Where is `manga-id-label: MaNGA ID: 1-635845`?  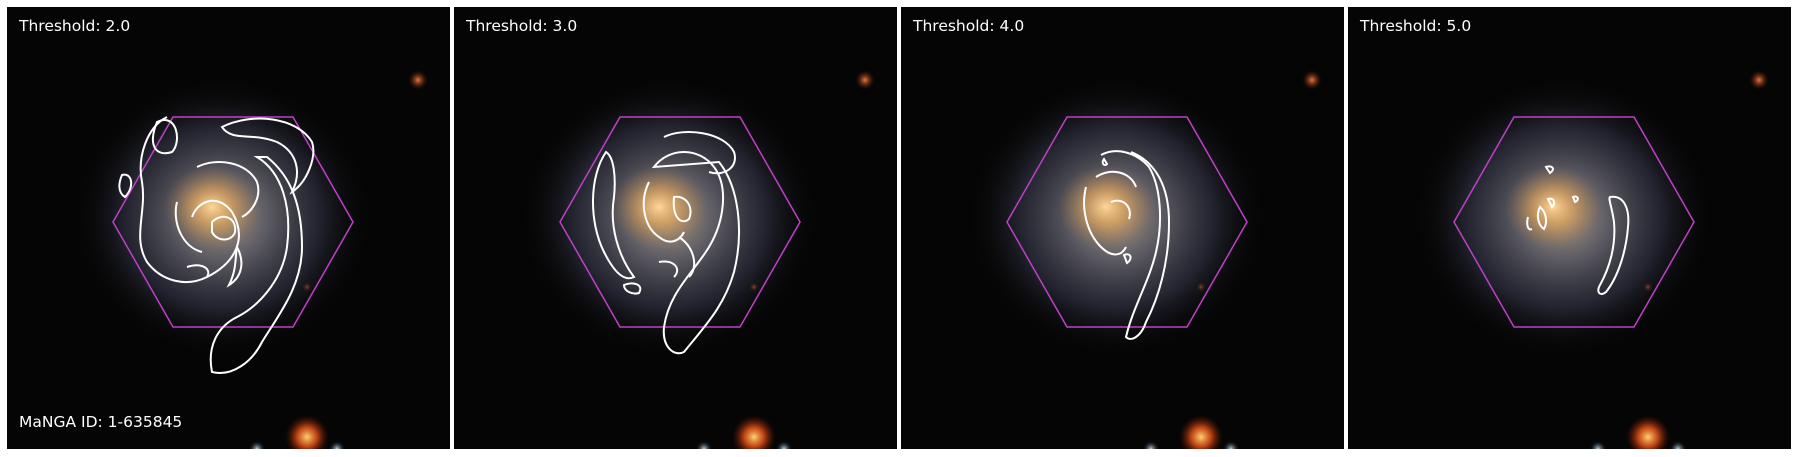 manga-id-label: MaNGA ID: 1-635845 is located at coordinates (101, 422).